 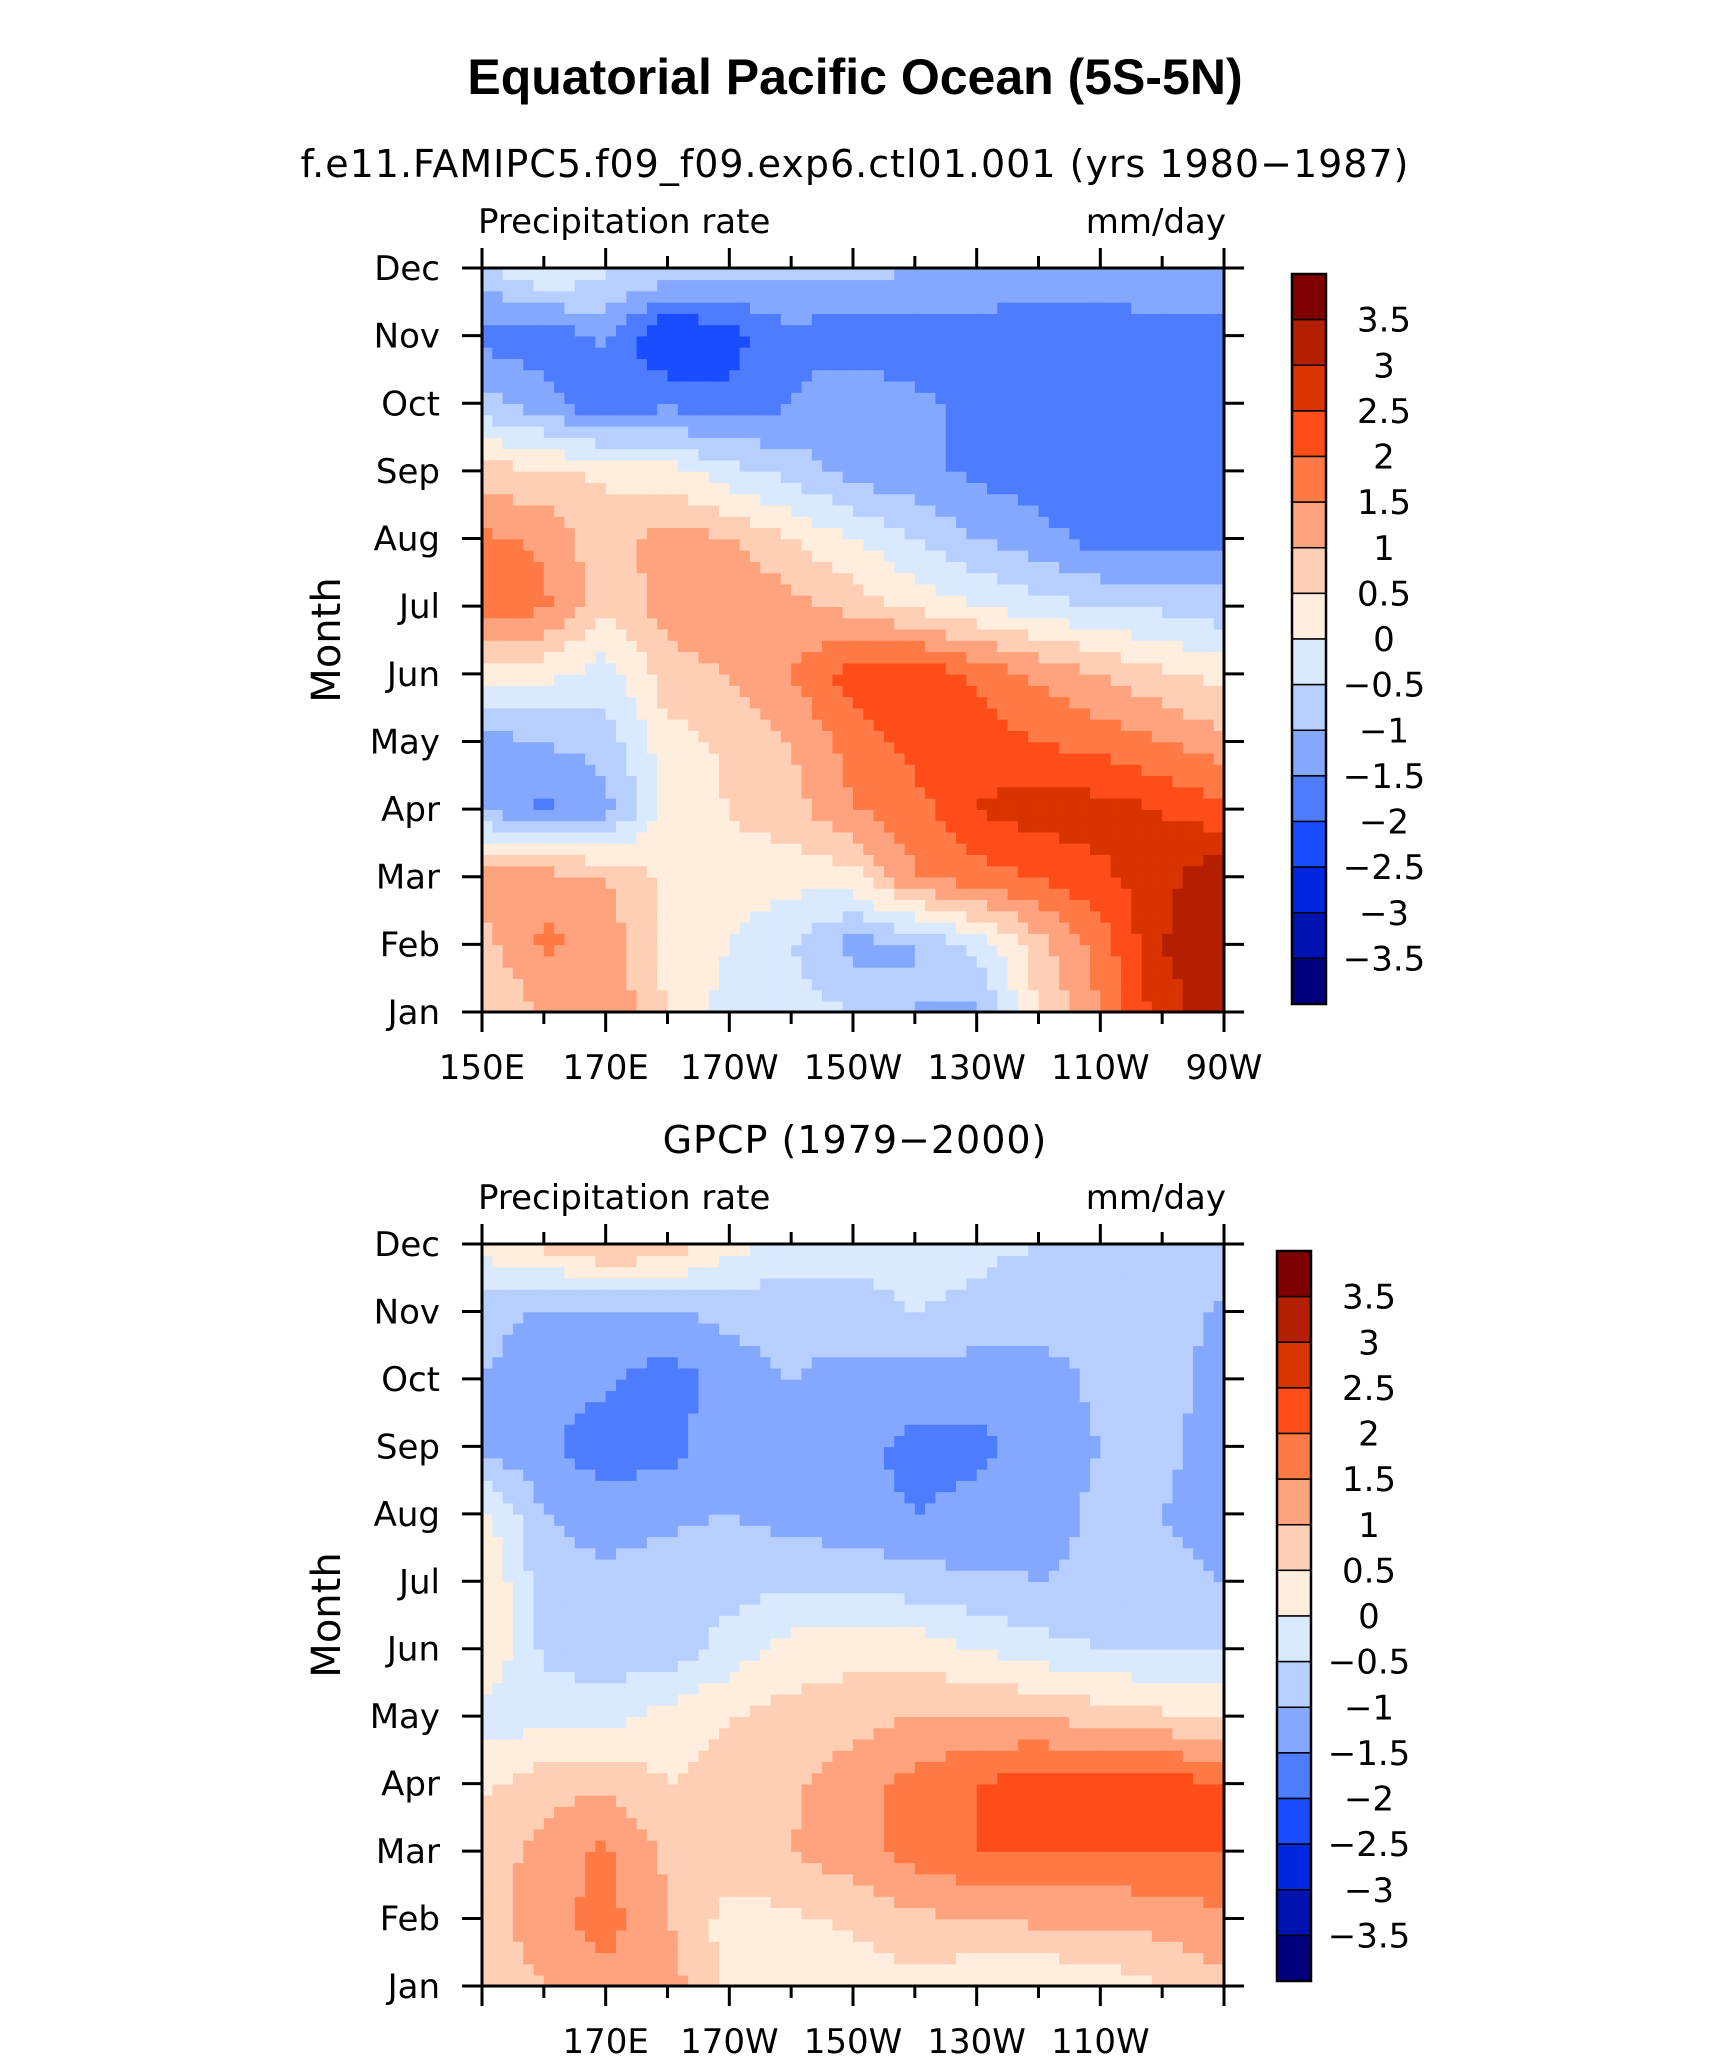 I want to click on colorbar-swatch, so click(x=1309, y=890).